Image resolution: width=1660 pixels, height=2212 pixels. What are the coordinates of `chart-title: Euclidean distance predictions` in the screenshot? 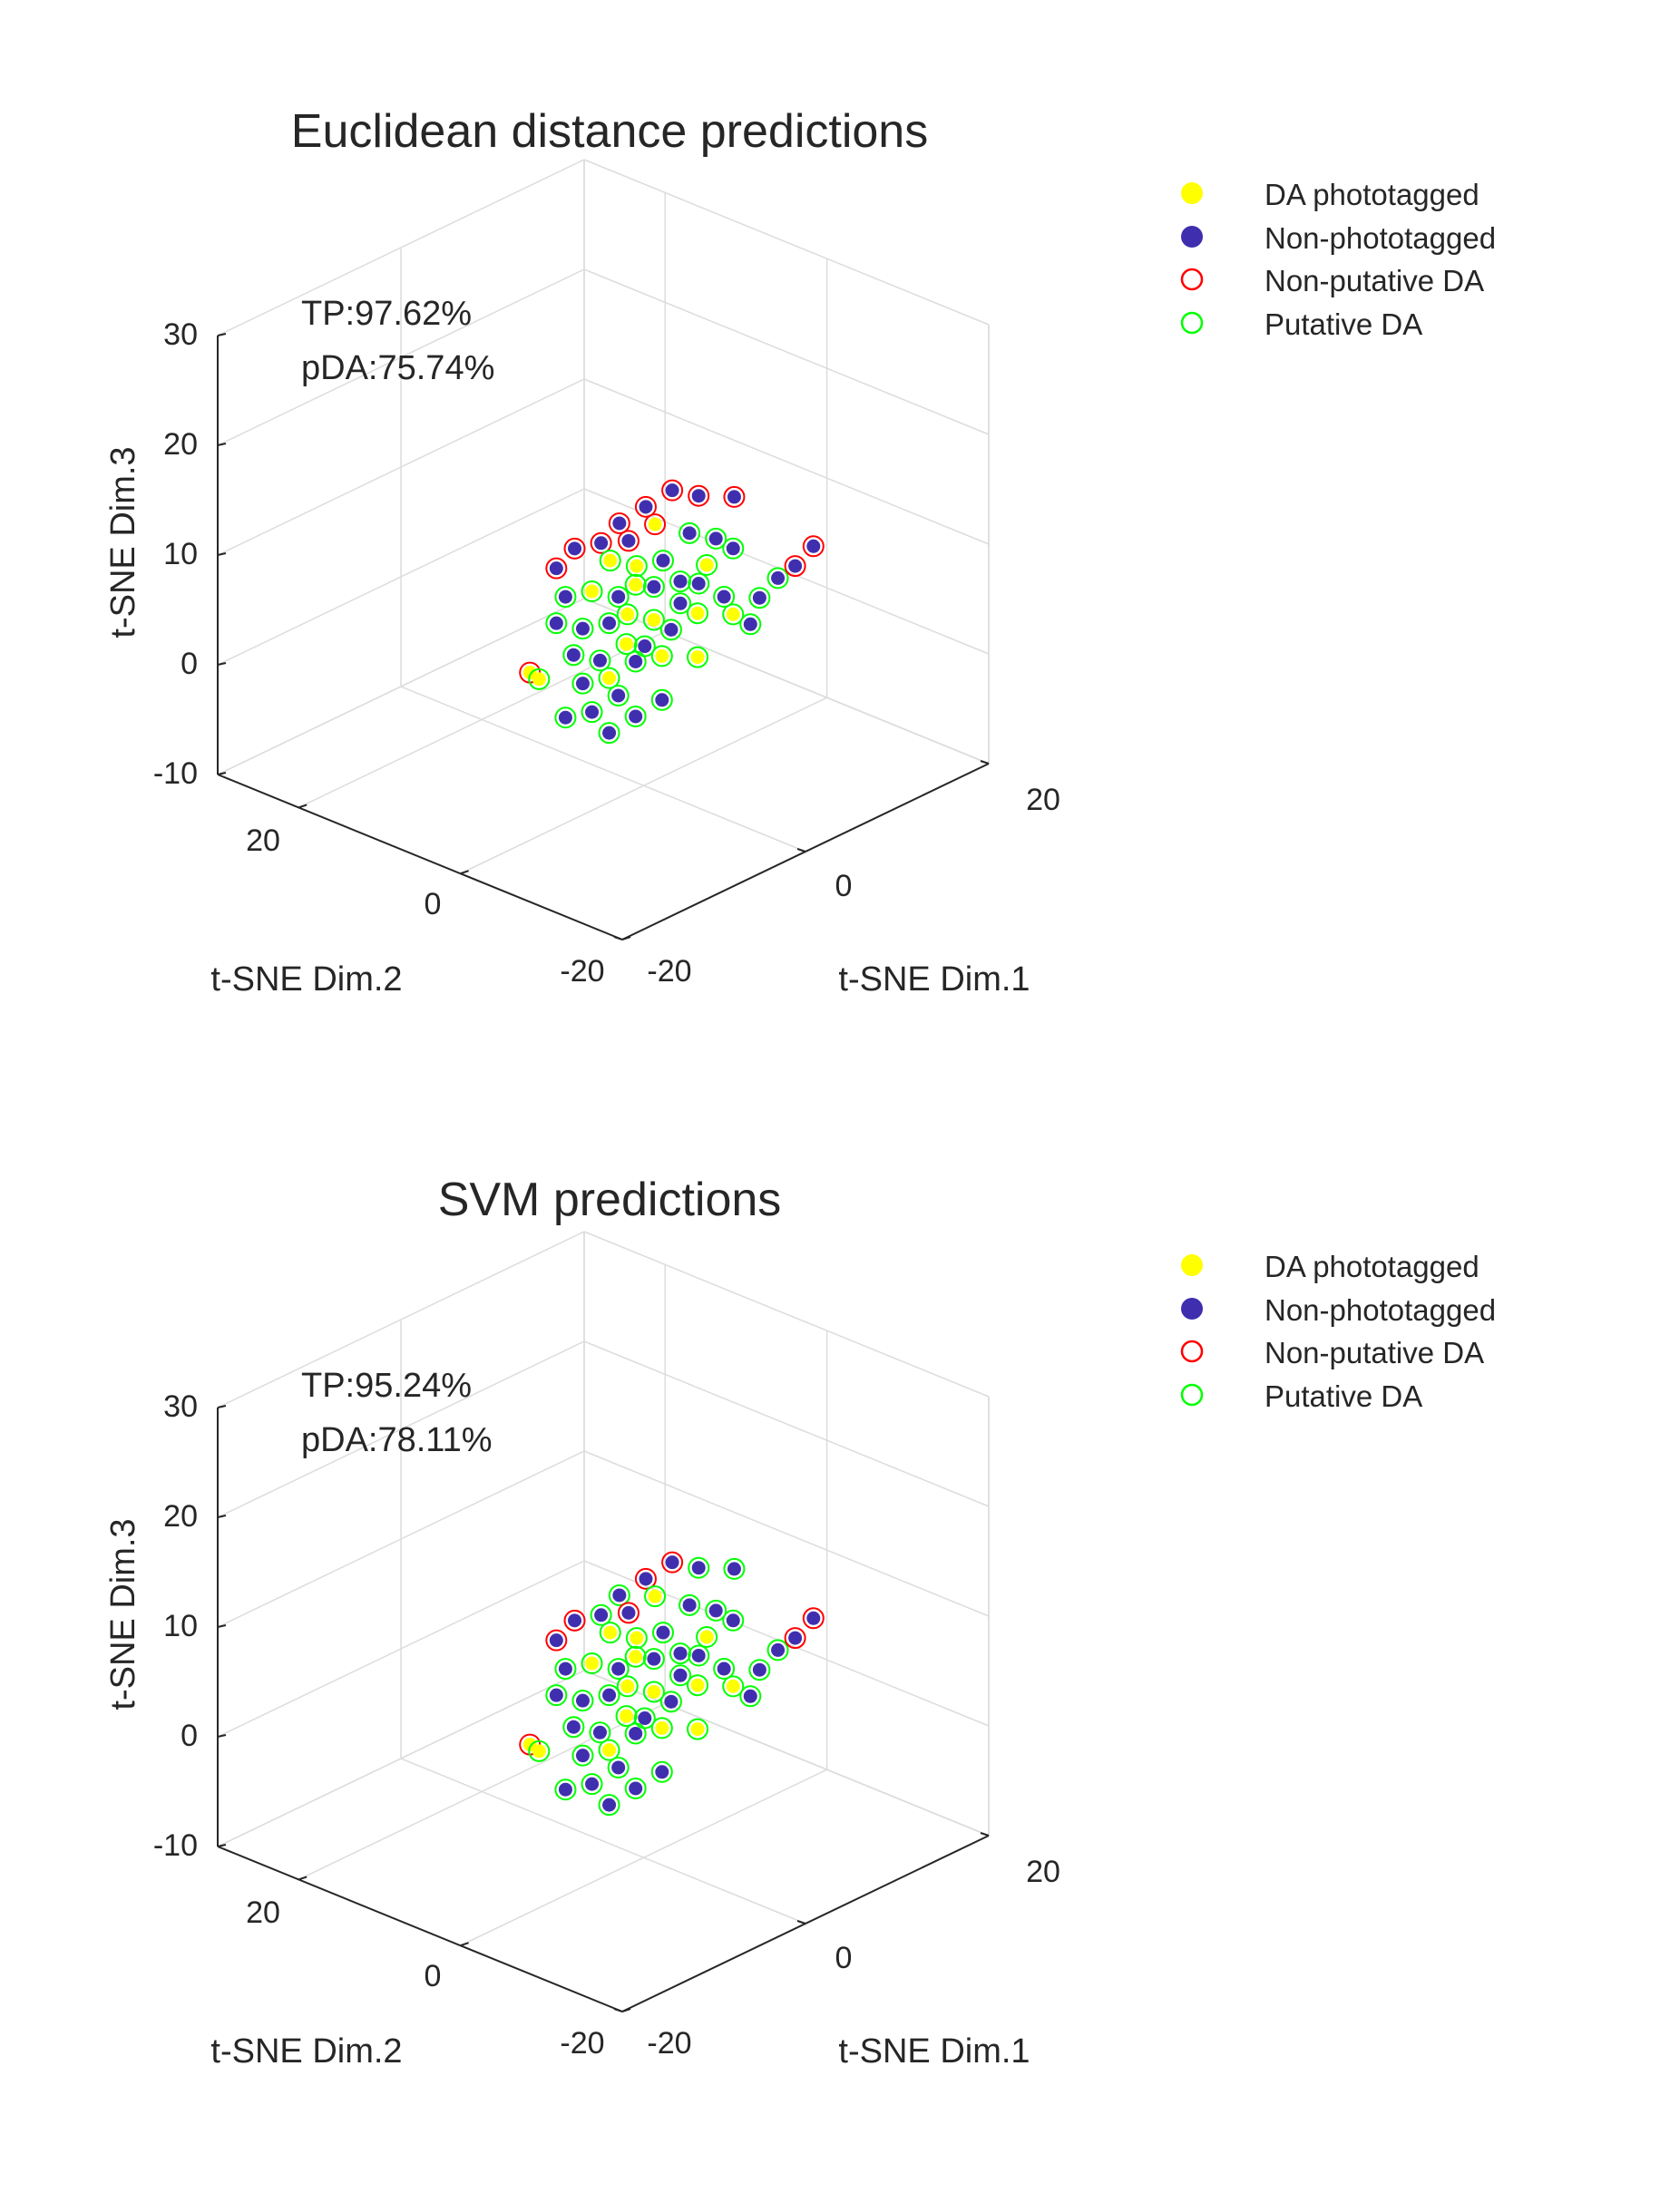 It's located at (609, 132).